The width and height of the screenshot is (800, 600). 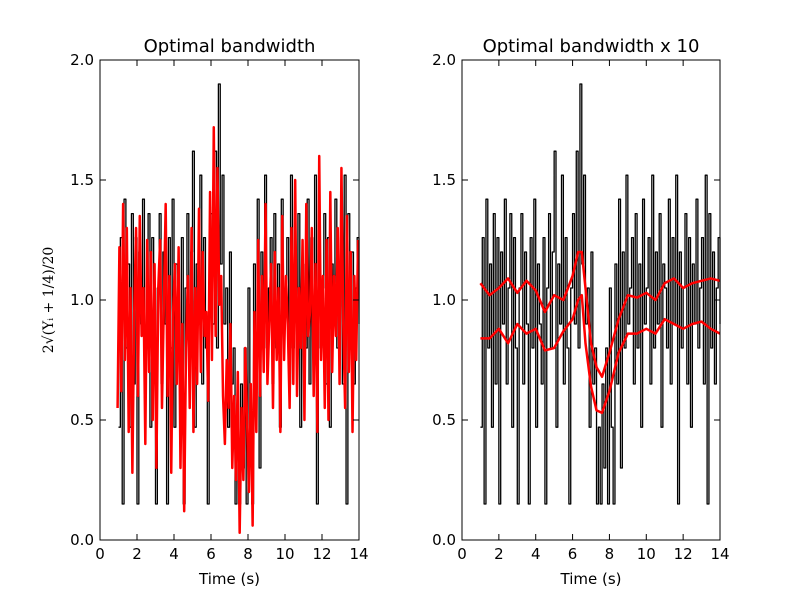 I want to click on right-chart-y-tick-label: 1.0, so click(x=444, y=300).